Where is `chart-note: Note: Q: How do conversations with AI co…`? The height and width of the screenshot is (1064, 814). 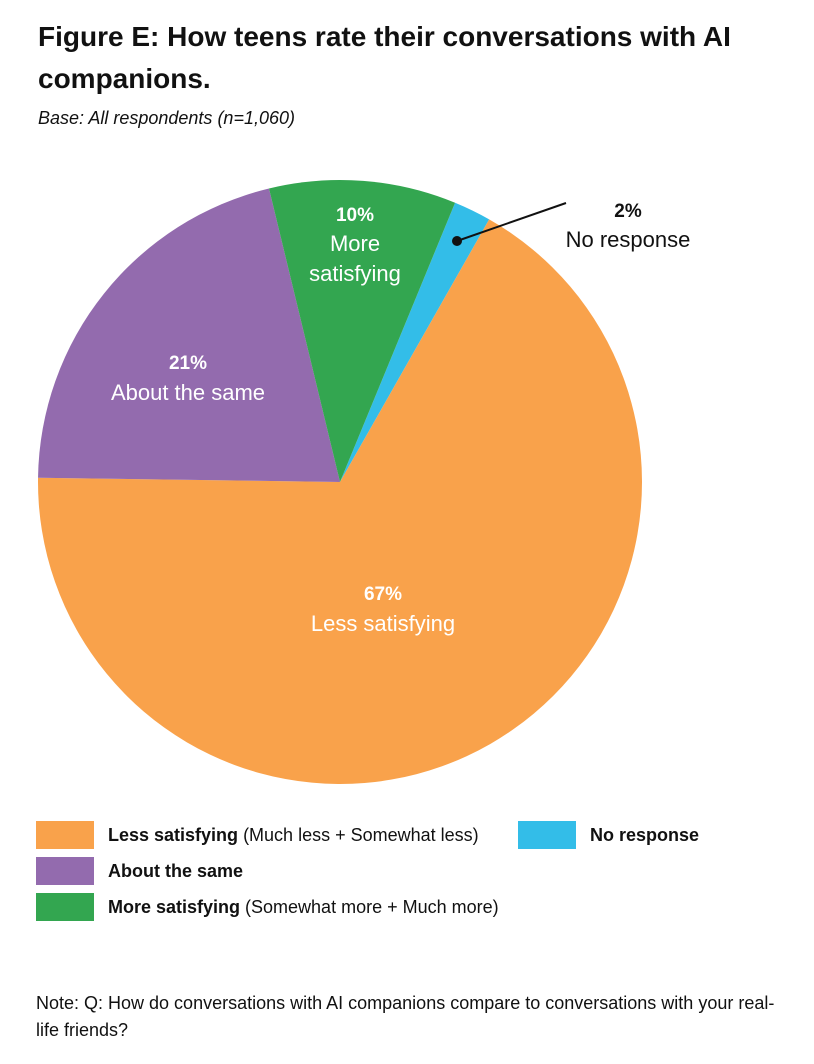 chart-note: Note: Q: How do conversations with AI co… is located at coordinates (405, 1016).